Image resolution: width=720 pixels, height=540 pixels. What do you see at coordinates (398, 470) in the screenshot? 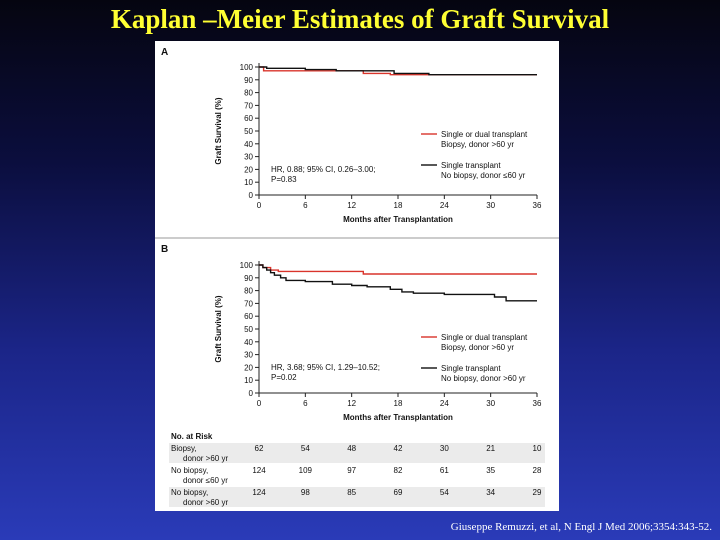
I see `at-risk-value: 82` at bounding box center [398, 470].